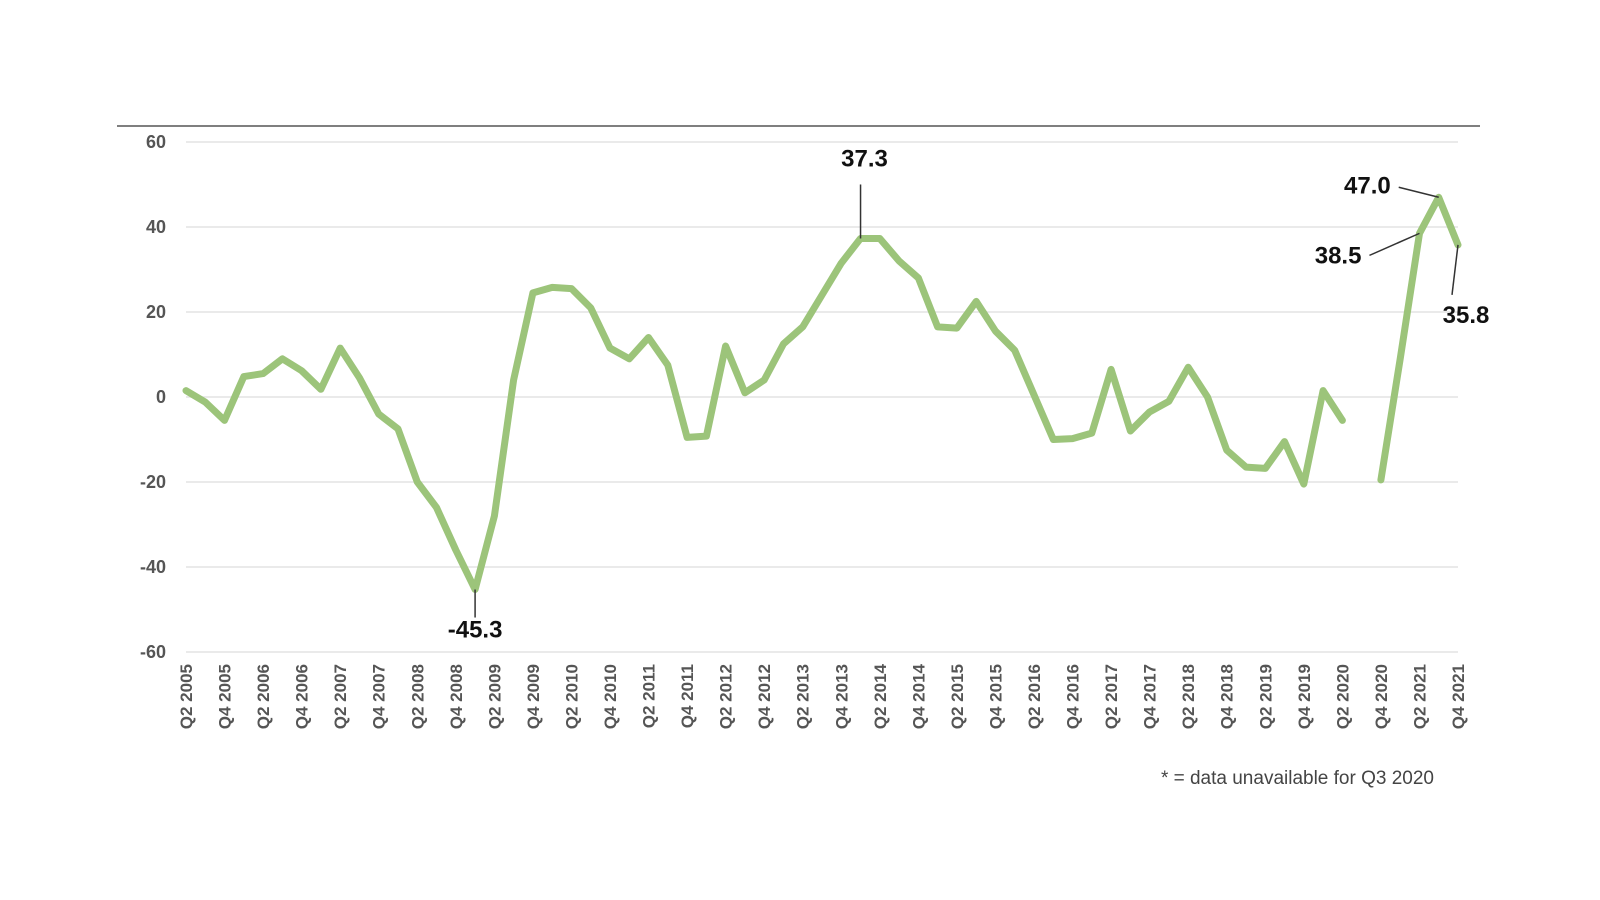  I want to click on x-tick-label: Q2 2020, so click(1342, 696).